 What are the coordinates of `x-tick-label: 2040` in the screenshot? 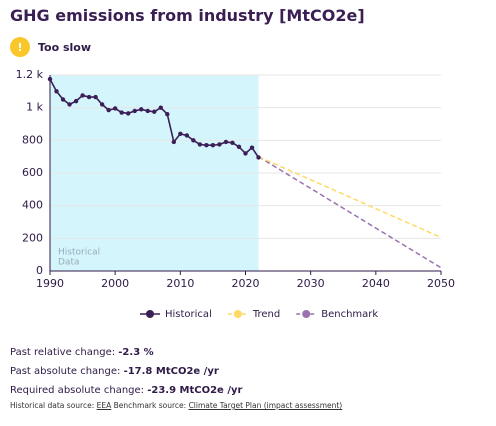 It's located at (376, 283).